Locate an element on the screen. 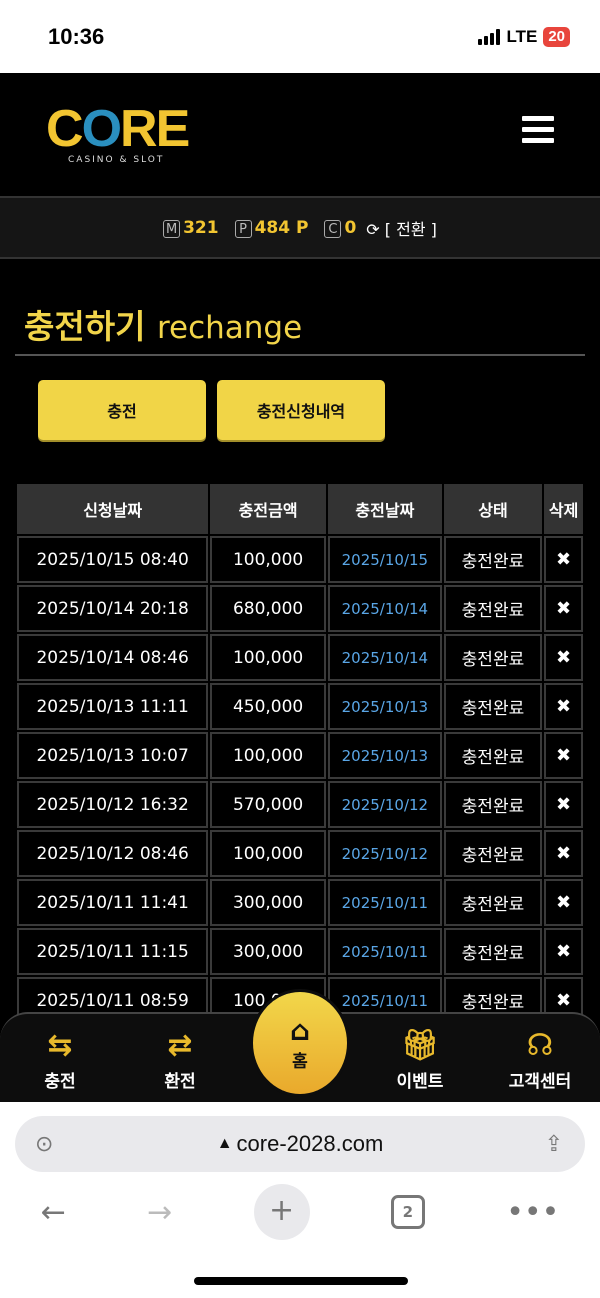  table-row: 2025/10/14 20:18 680,000 2025/10/14 충전완료 ✖ is located at coordinates (300, 608).